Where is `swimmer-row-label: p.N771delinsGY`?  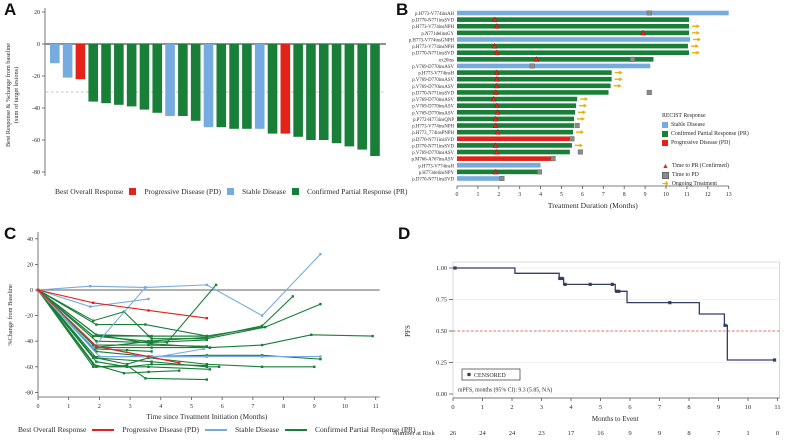 swimmer-row-label: p.N771delinsGY is located at coordinates (437, 34).